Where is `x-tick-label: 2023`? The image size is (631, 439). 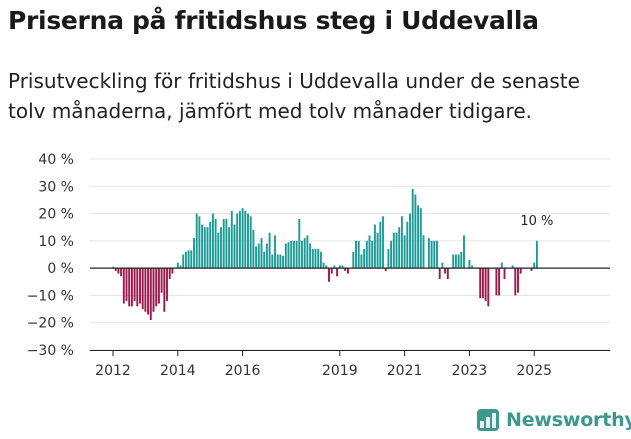
x-tick-label: 2023 is located at coordinates (470, 371).